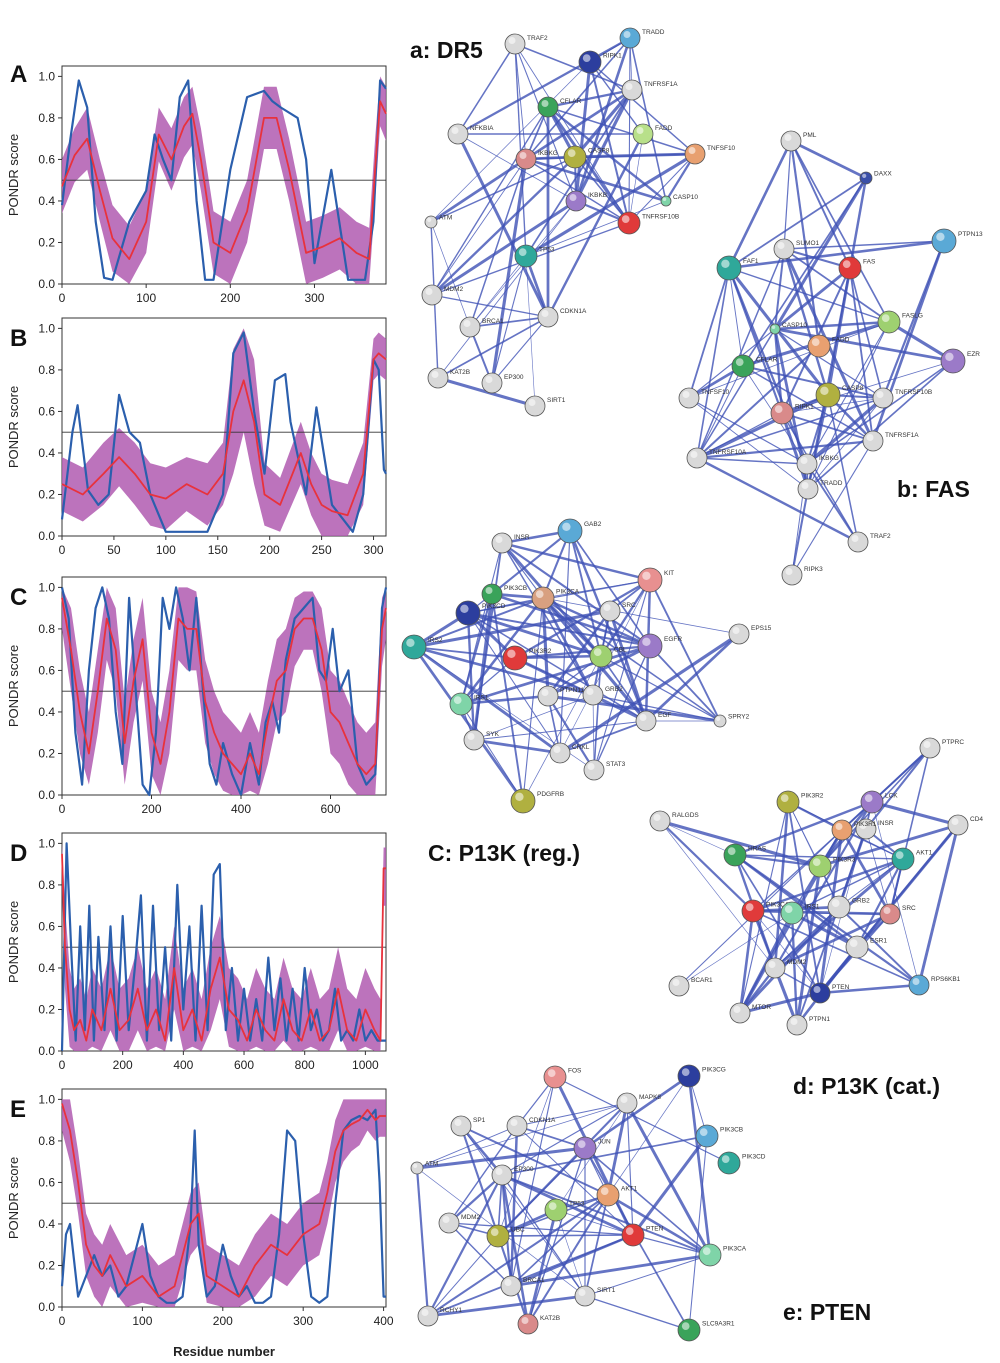 The image size is (1000, 1363). Describe the element at coordinates (608, 656) in the screenshot. I see `protein-node: CBL` at that location.